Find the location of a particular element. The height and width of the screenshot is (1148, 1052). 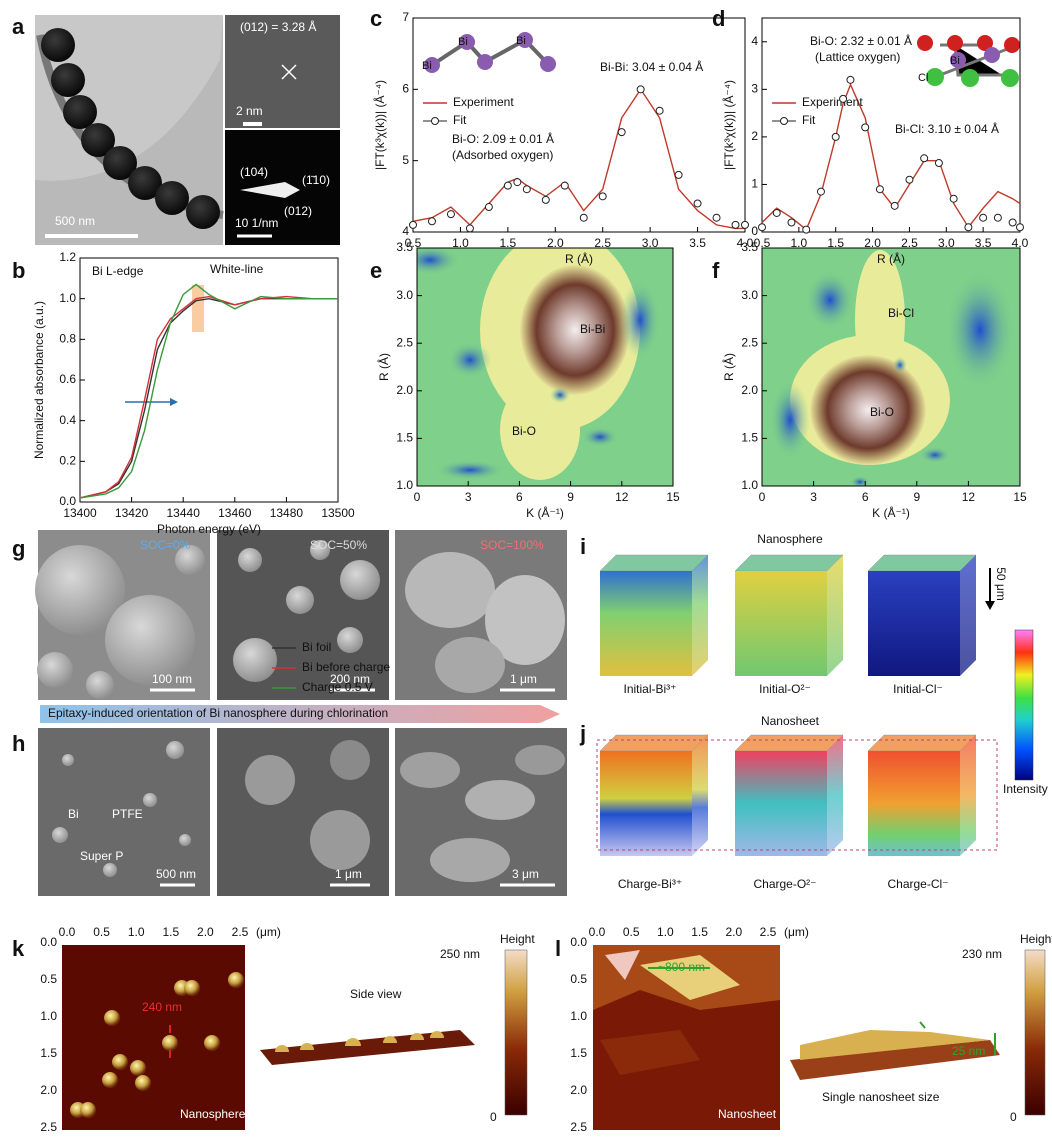

x-tick-label: 6 is located at coordinates (865, 497).